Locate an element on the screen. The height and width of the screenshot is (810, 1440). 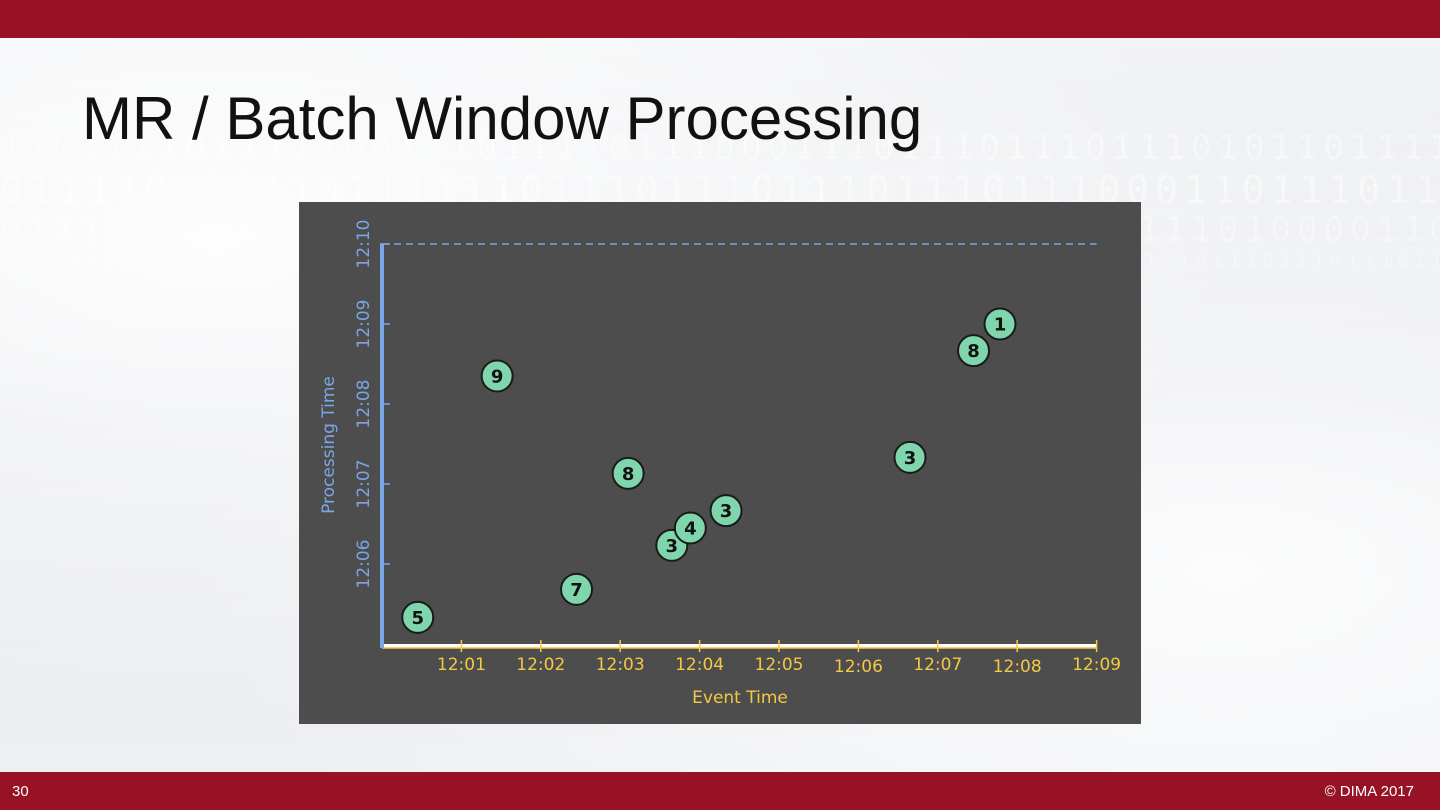
x-tick-label: 12:04 is located at coordinates (699, 665).